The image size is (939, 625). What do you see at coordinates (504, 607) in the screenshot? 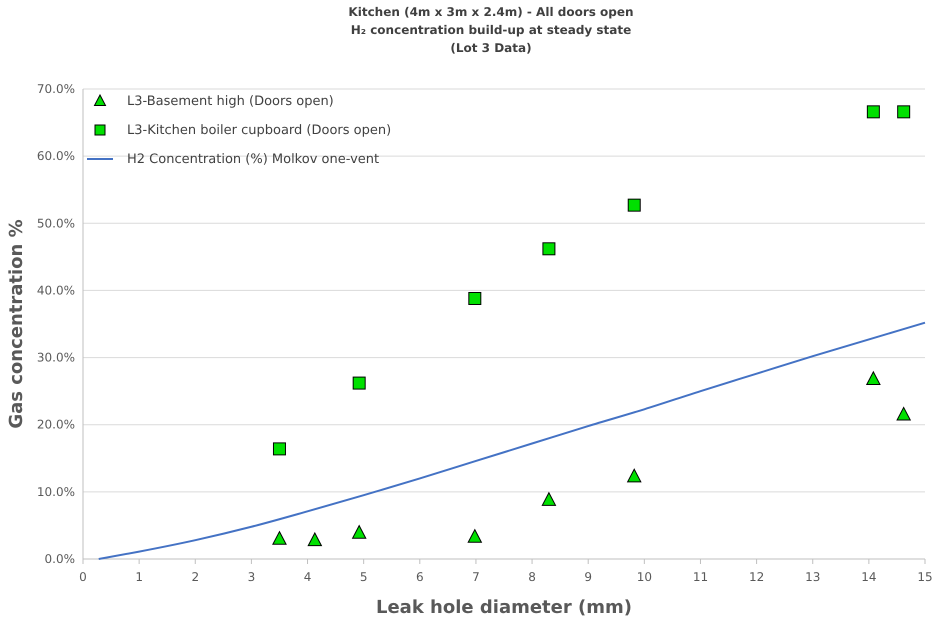
I see `x-axis-title: Leak hole diameter (mm)` at bounding box center [504, 607].